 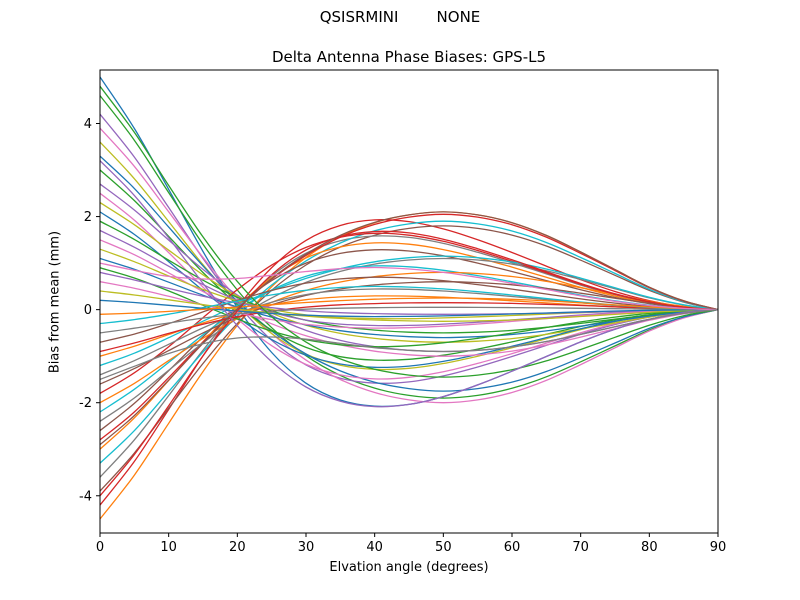 I want to click on y-tick-label: 4, so click(x=88, y=124).